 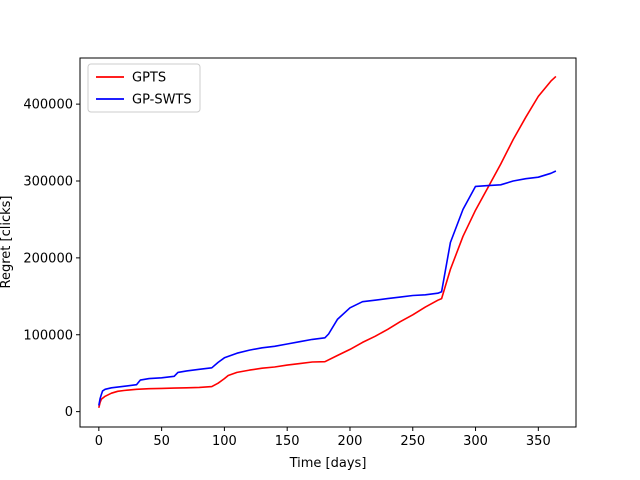 I want to click on x-tick-label: 250, so click(x=412, y=441).